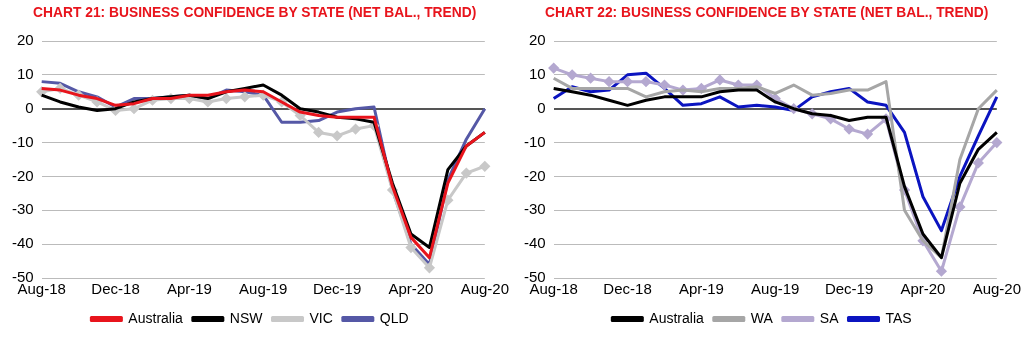 Image resolution: width=1024 pixels, height=339 pixels. Describe the element at coordinates (898, 317) in the screenshot. I see `legend-label: TAS` at that location.